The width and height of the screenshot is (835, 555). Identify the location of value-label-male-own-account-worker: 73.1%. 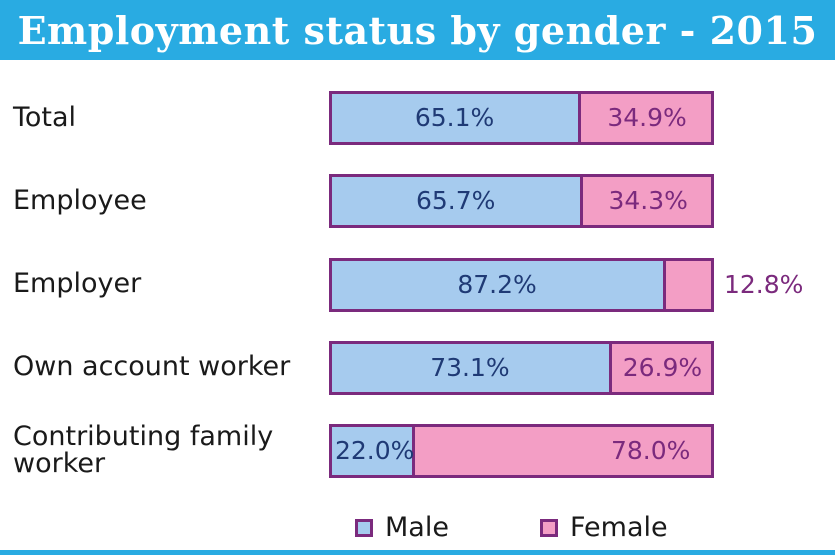
(470, 367).